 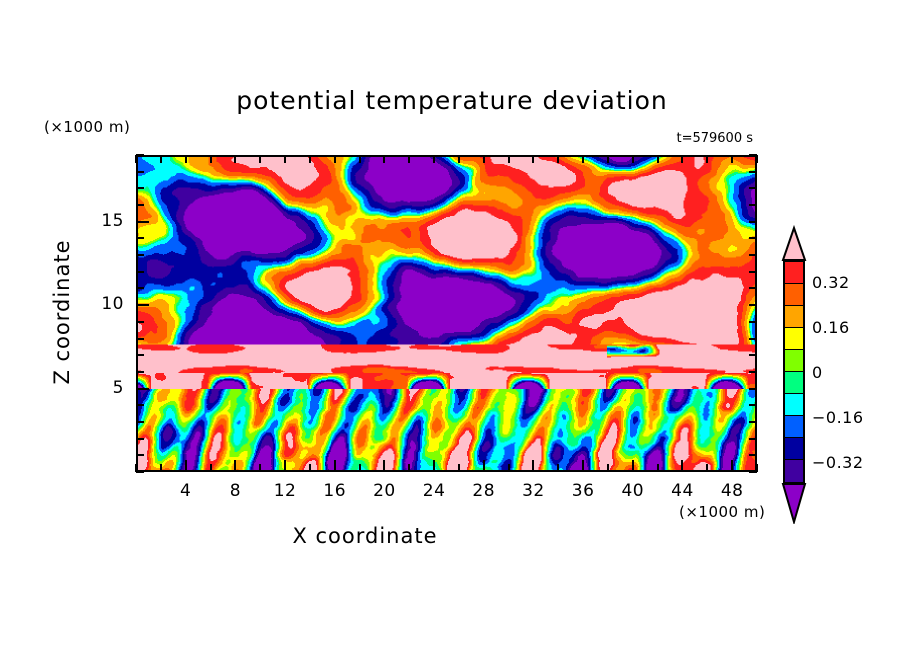 I want to click on y-tick-label: 15, so click(x=112, y=220).